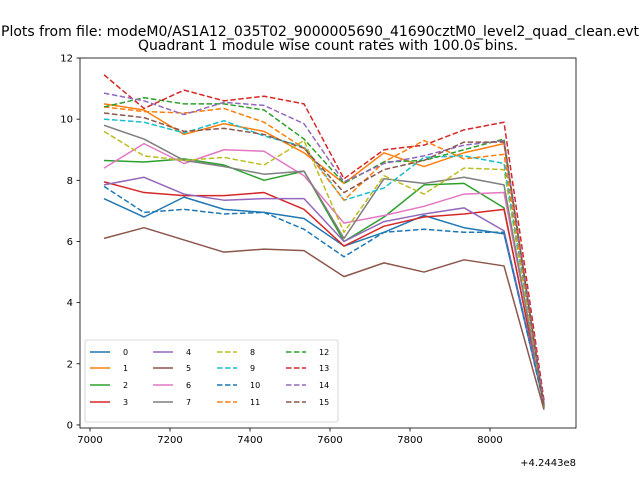  What do you see at coordinates (249, 440) in the screenshot?
I see `x-tick-label: 7400` at bounding box center [249, 440].